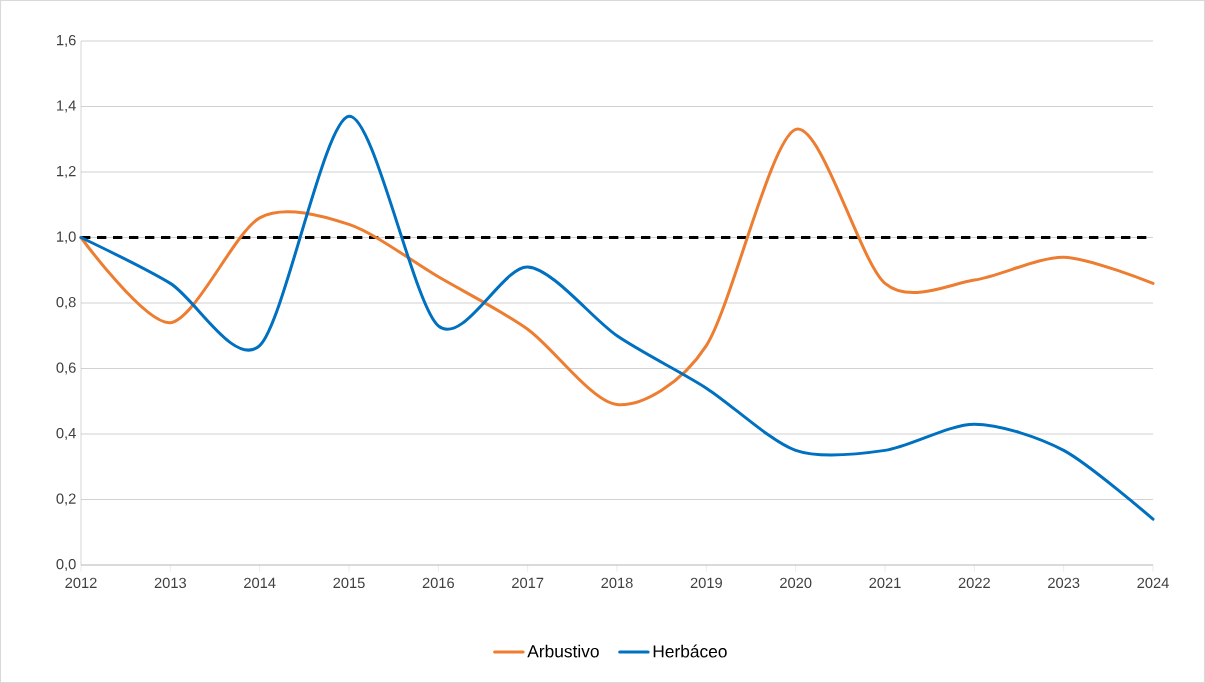 This screenshot has height=683, width=1205. Describe the element at coordinates (617, 583) in the screenshot. I see `x-tick-label: 2018` at that location.